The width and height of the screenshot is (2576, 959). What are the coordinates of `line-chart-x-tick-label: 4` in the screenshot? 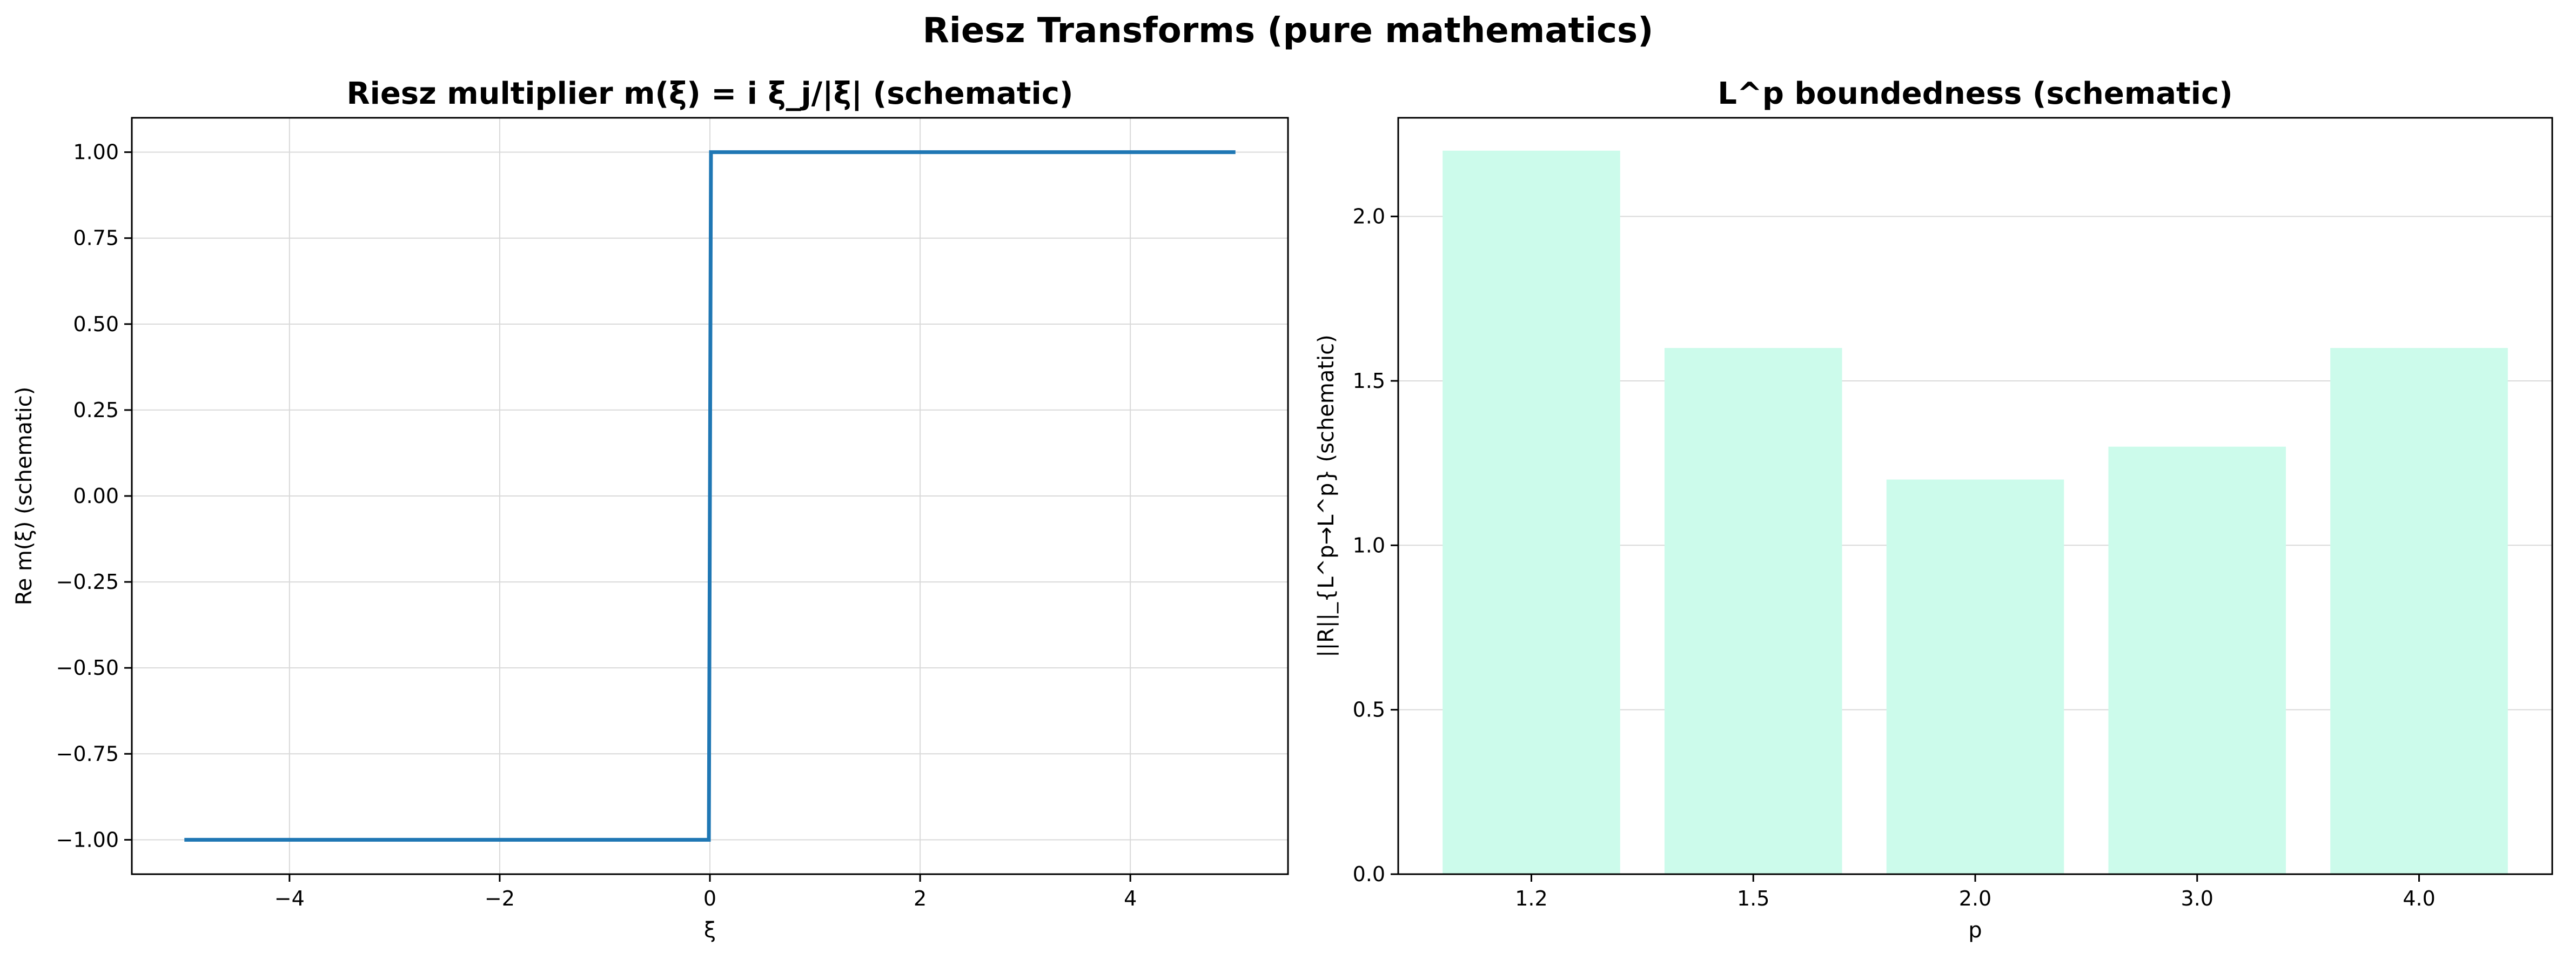 It's located at (1130, 898).